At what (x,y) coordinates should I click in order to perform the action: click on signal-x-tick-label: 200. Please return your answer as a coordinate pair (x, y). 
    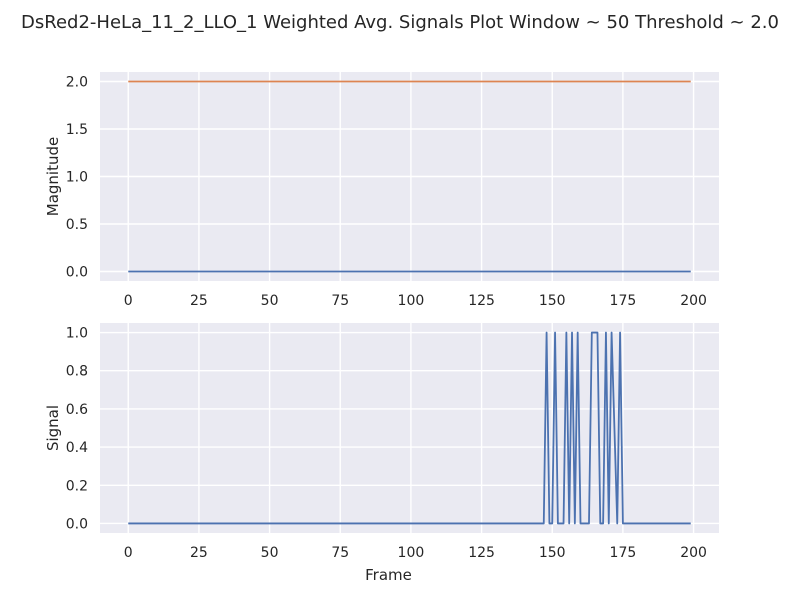
    Looking at the image, I should click on (693, 553).